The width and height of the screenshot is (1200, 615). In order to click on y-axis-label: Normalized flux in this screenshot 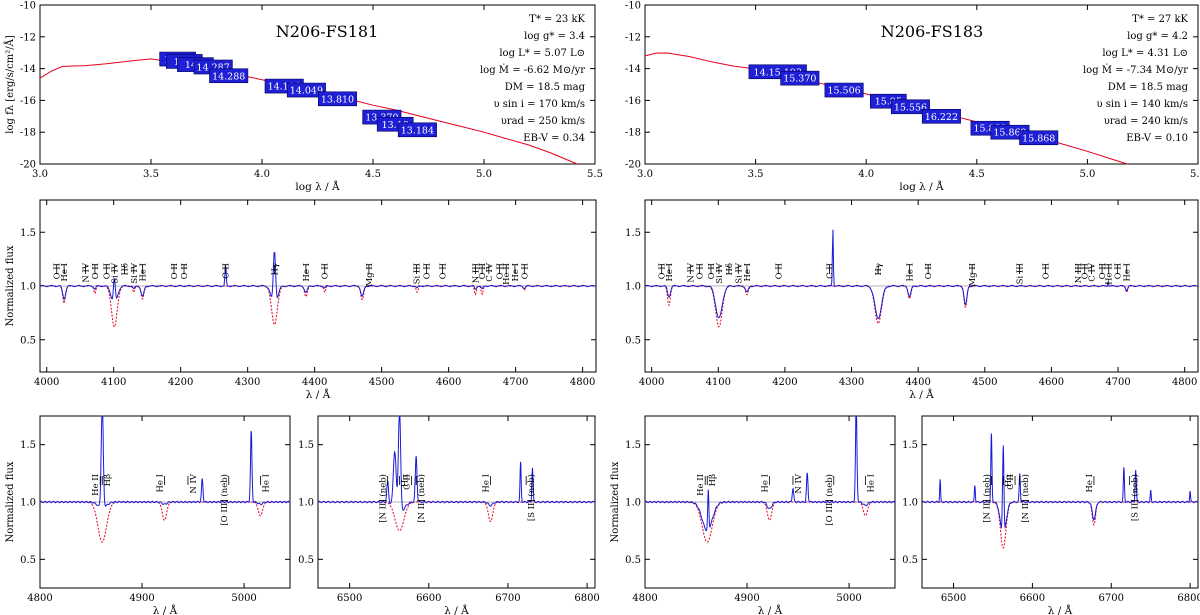, I will do `click(10, 285)`.